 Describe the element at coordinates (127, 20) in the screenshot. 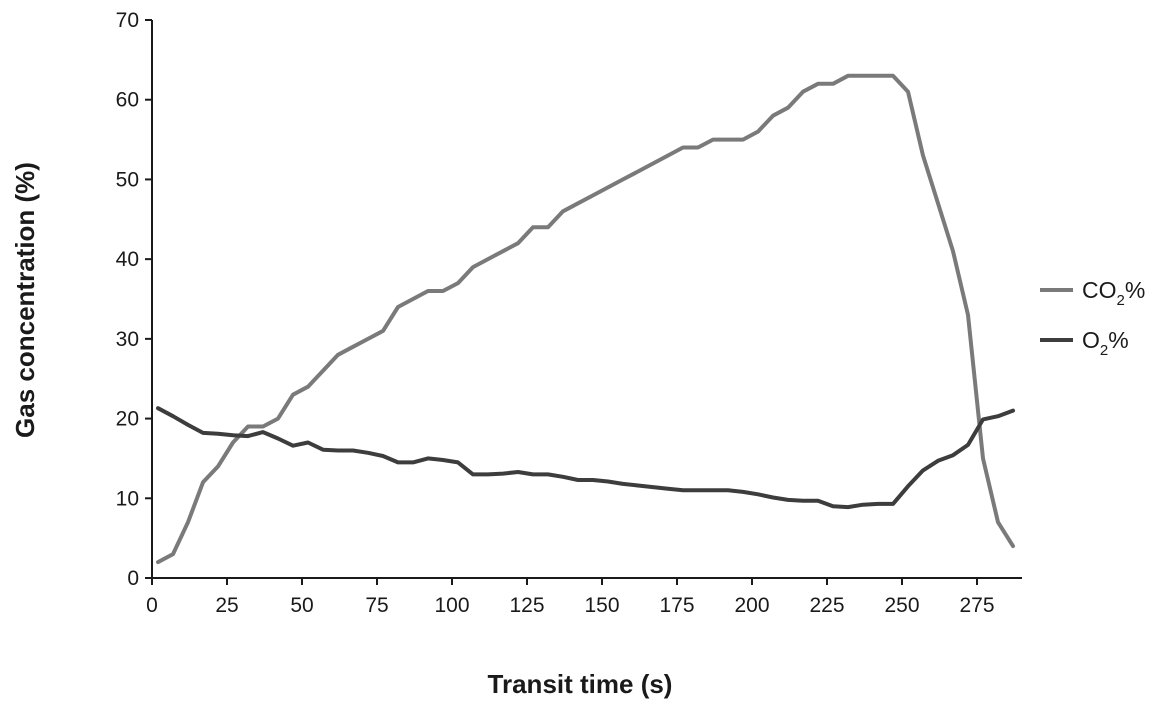

I see `y-tick-label: 70` at that location.